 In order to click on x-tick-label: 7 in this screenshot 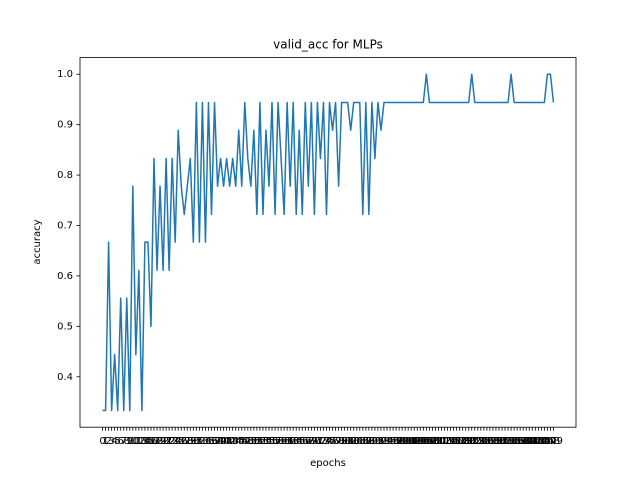, I will do `click(124, 441)`.